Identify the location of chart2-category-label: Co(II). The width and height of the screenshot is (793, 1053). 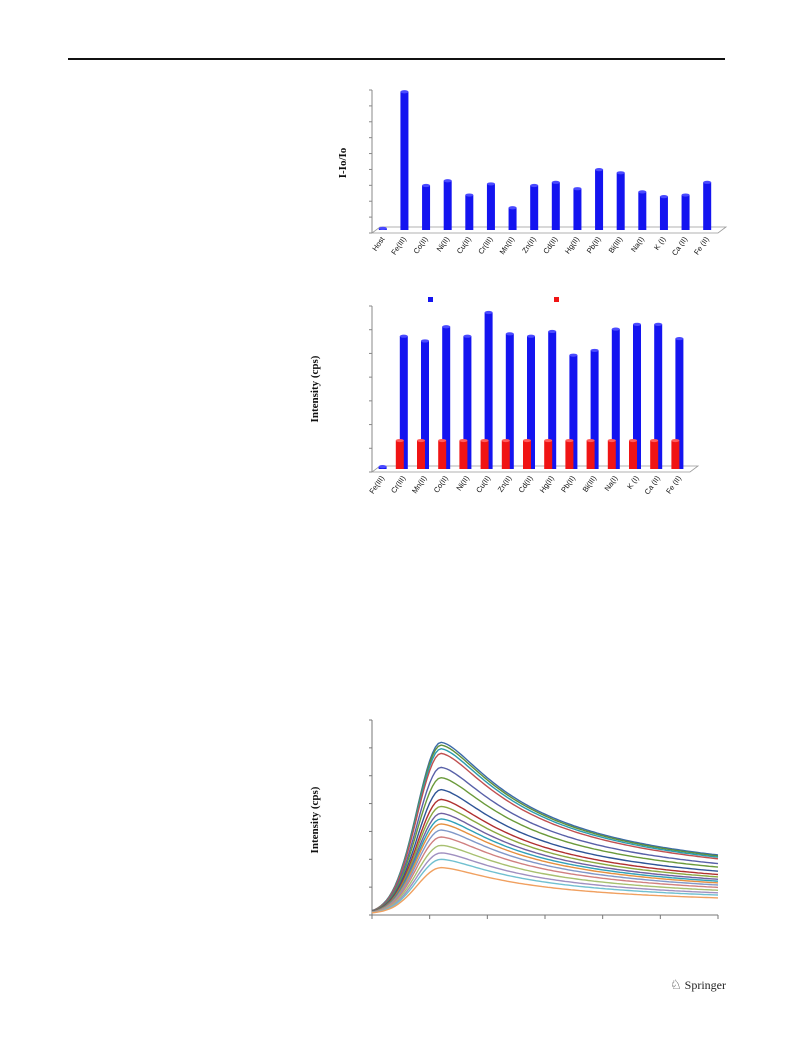
(441, 484).